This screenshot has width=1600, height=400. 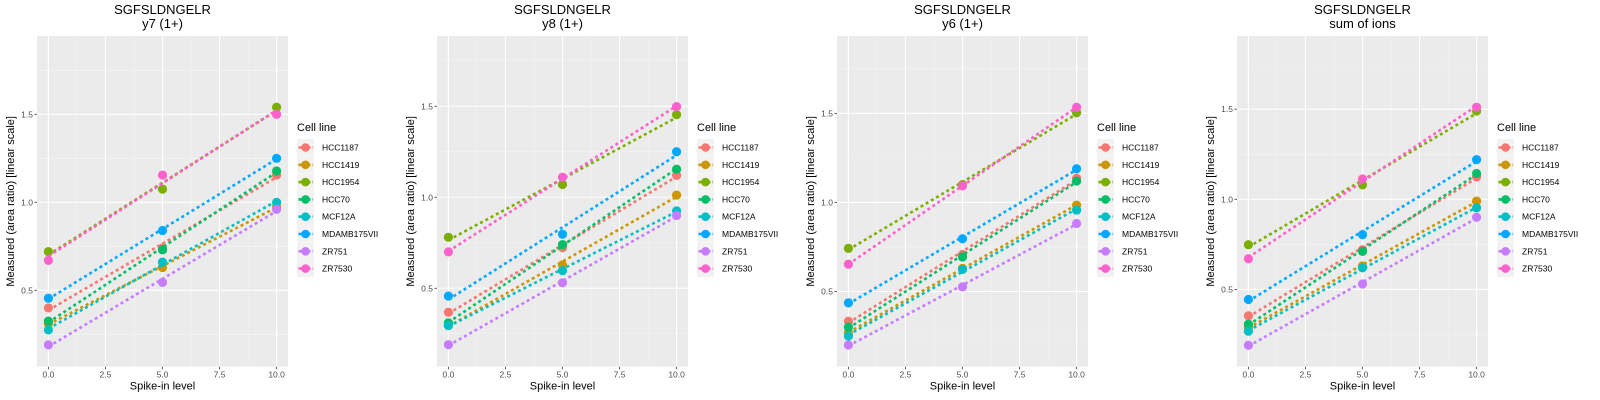 What do you see at coordinates (827, 202) in the screenshot?
I see `y-tick-label: 1.0` at bounding box center [827, 202].